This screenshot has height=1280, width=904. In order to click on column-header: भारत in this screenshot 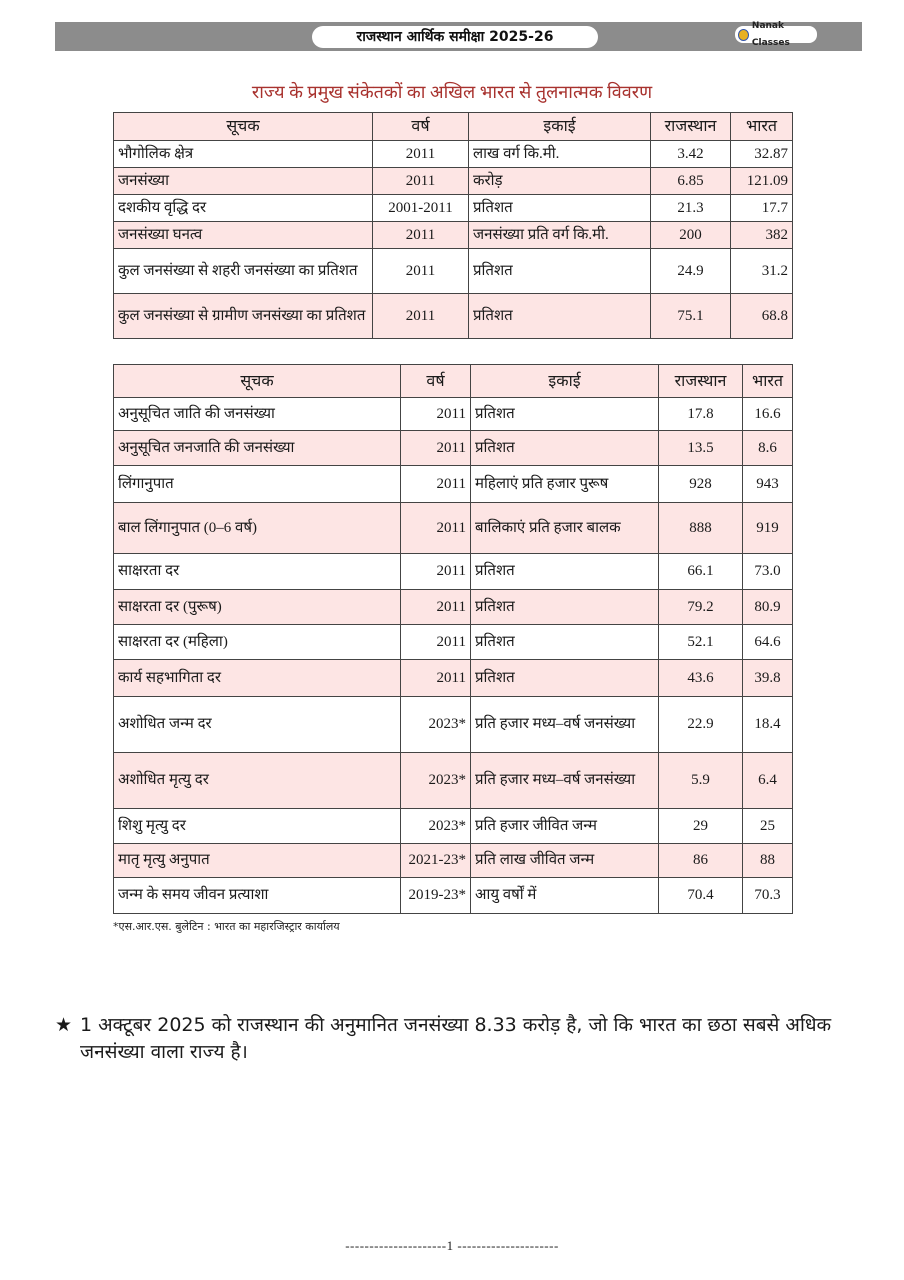, I will do `click(767, 381)`.